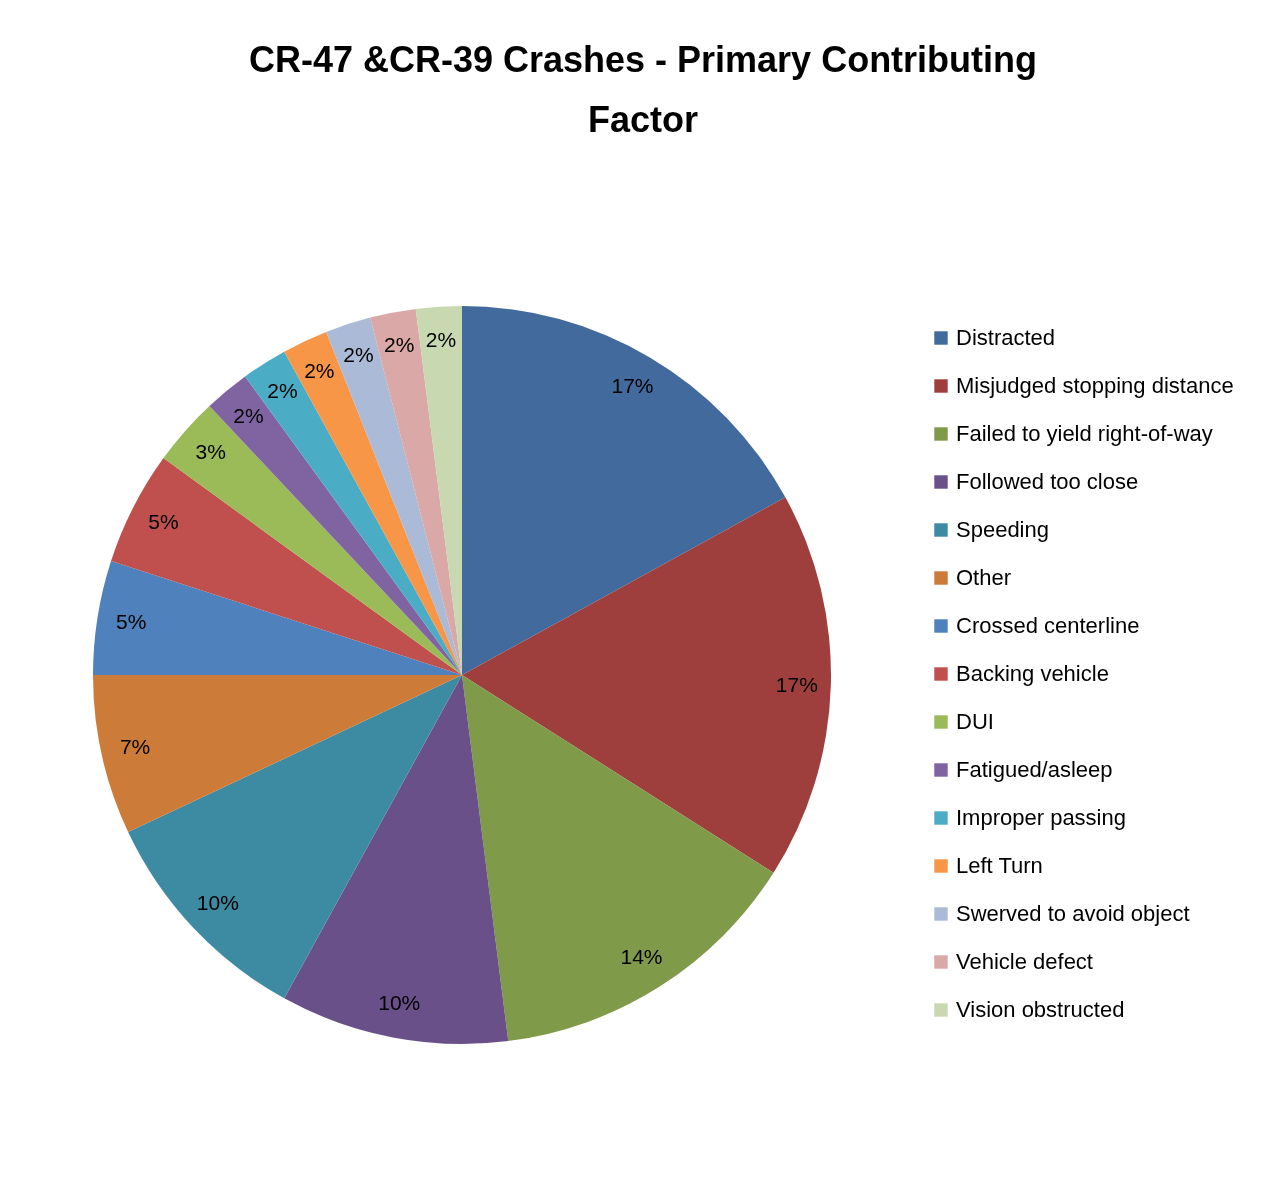  What do you see at coordinates (1040, 1009) in the screenshot?
I see `legend-label: Vision obstructed` at bounding box center [1040, 1009].